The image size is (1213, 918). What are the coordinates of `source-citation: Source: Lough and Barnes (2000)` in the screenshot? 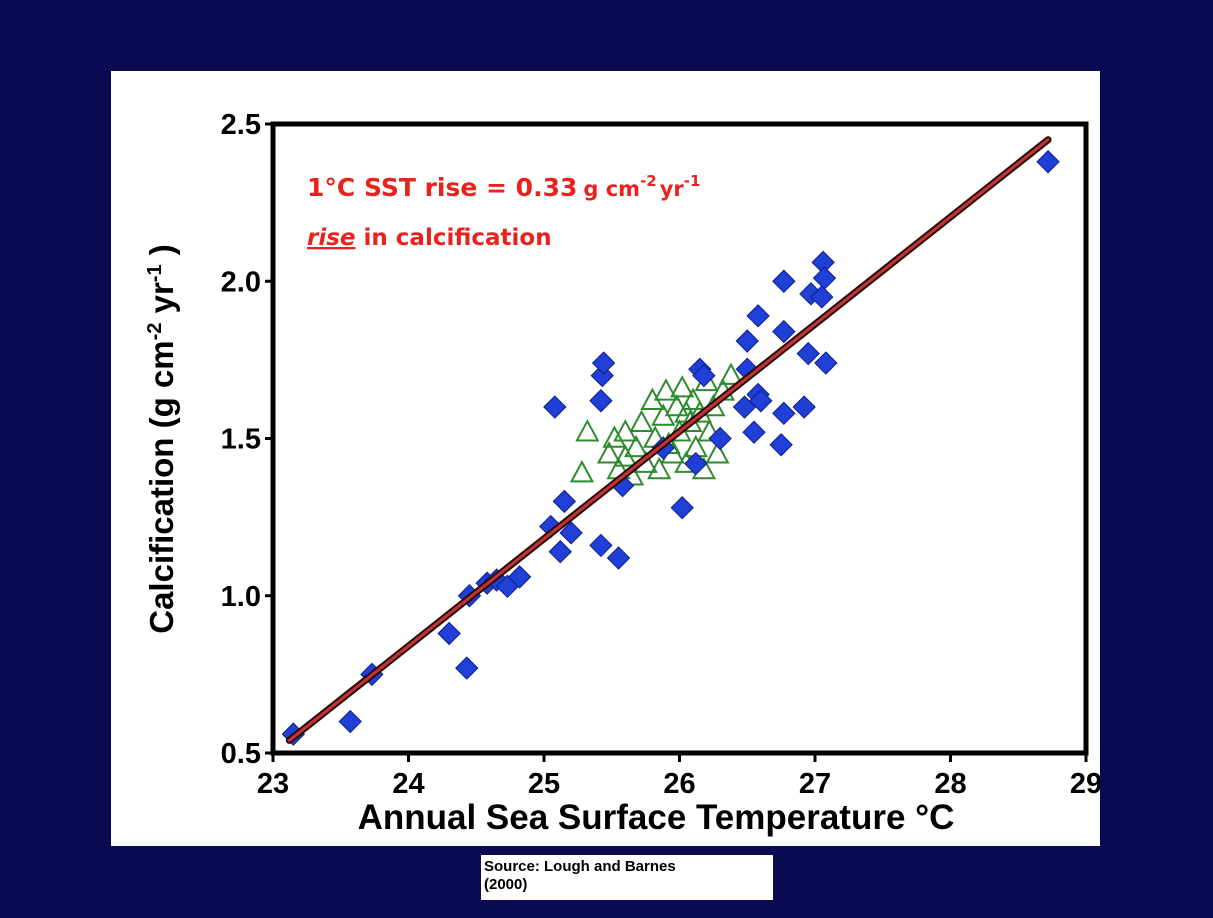 It's located at (627, 877).